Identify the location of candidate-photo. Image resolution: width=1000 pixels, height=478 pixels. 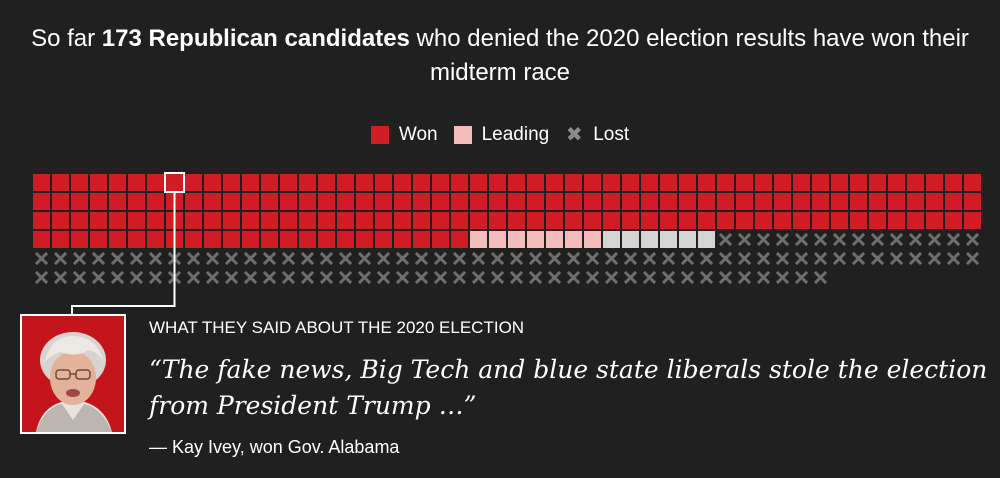
(73, 374).